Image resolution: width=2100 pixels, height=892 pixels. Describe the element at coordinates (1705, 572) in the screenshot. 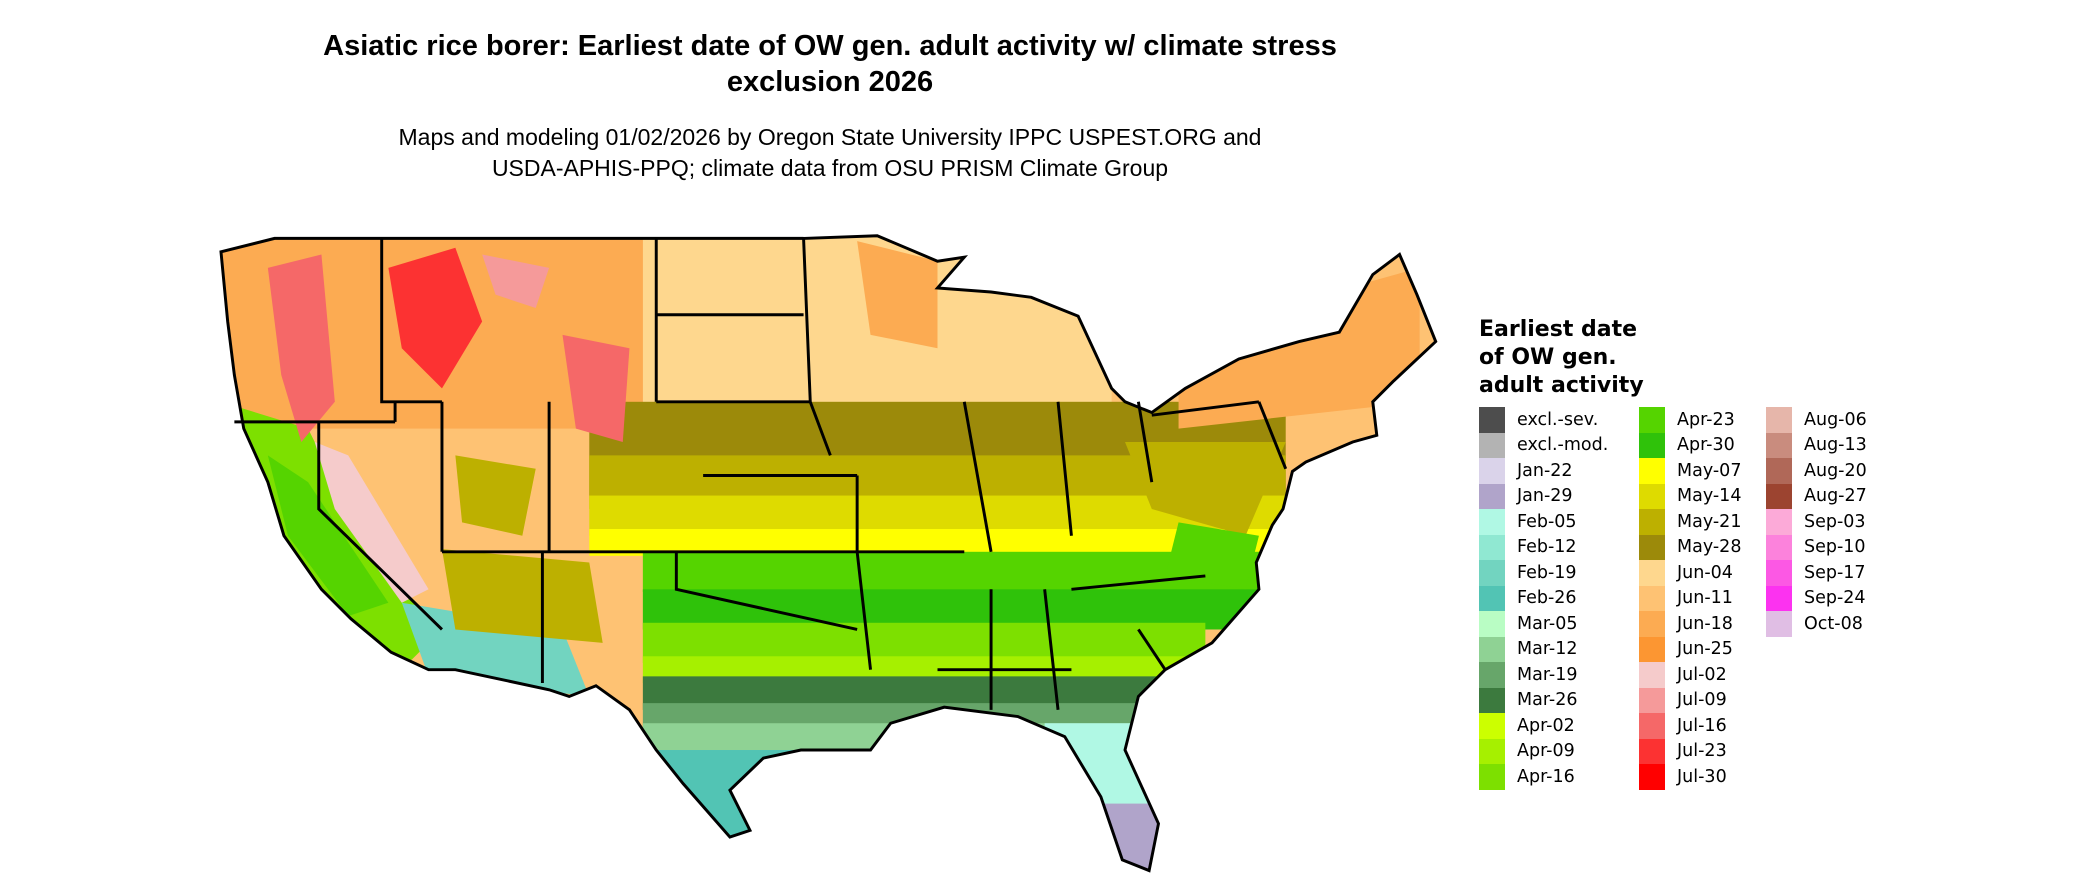

I see `legend-label: Jun-04` at that location.